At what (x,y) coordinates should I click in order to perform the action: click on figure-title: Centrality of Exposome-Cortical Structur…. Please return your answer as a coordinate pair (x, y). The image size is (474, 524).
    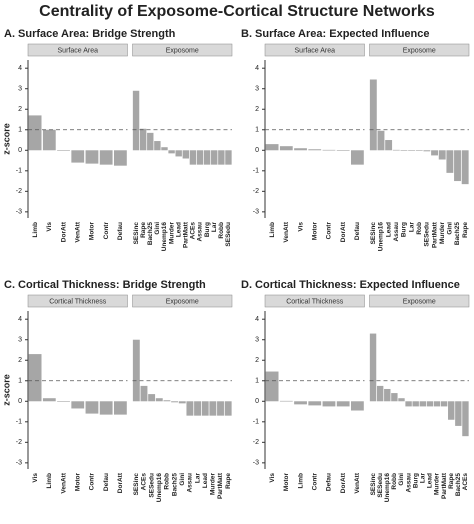
    Looking at the image, I should click on (237, 11).